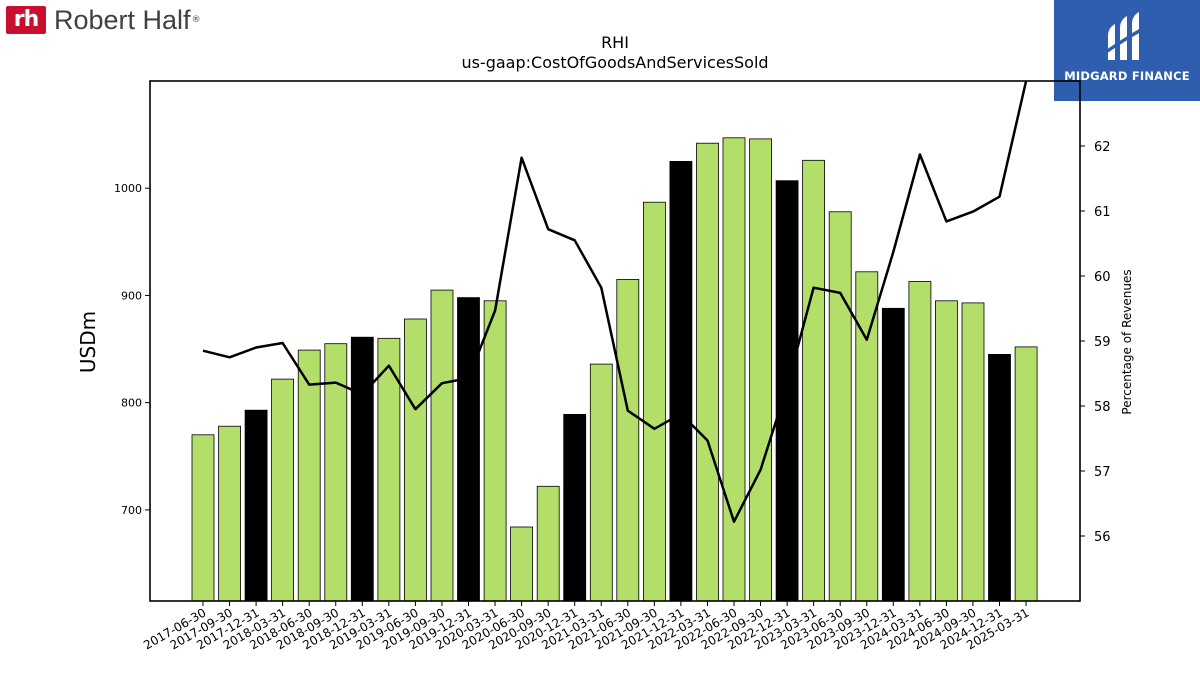 The height and width of the screenshot is (675, 1200). Describe the element at coordinates (88, 342) in the screenshot. I see `y-axis-label-left: USDm` at that location.